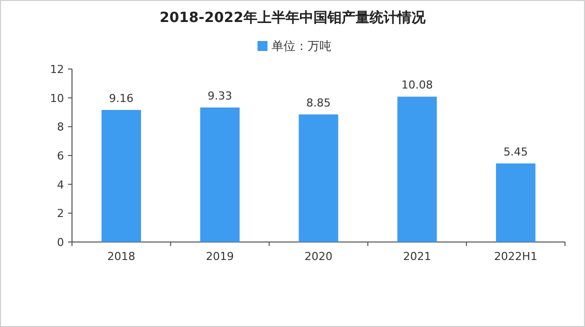  Describe the element at coordinates (318, 103) in the screenshot. I see `data-label: 8.85` at that location.